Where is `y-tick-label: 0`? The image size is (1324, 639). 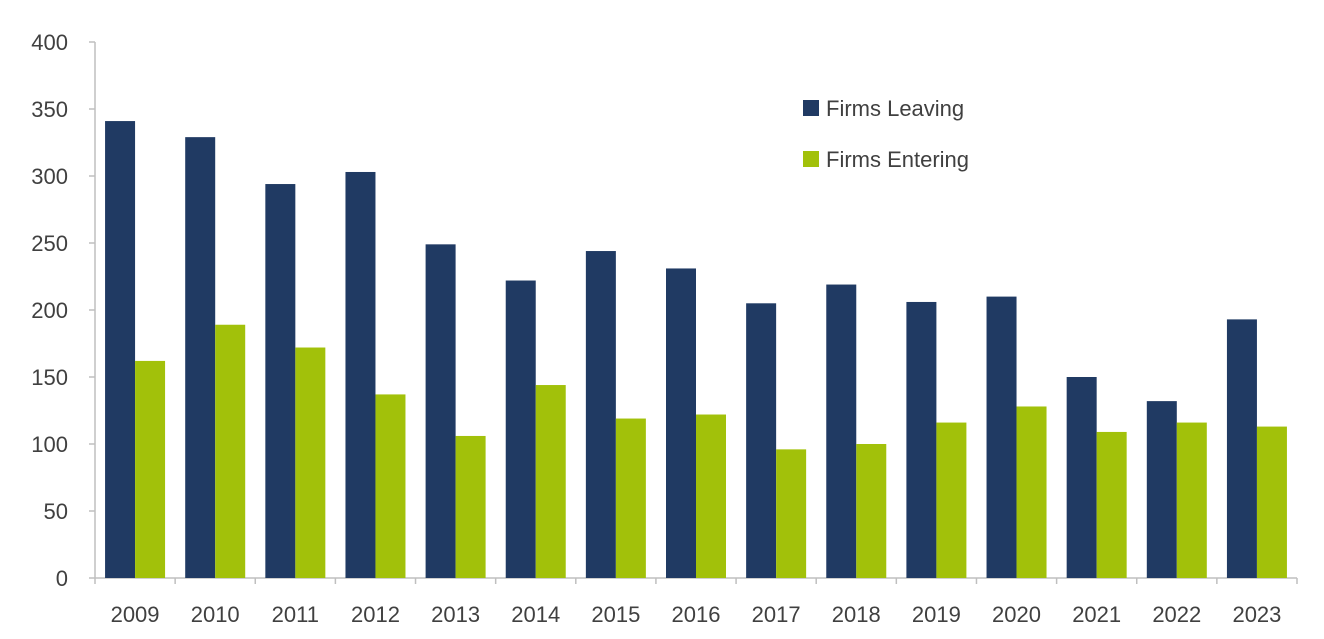
y-tick-label: 0 is located at coordinates (62, 578).